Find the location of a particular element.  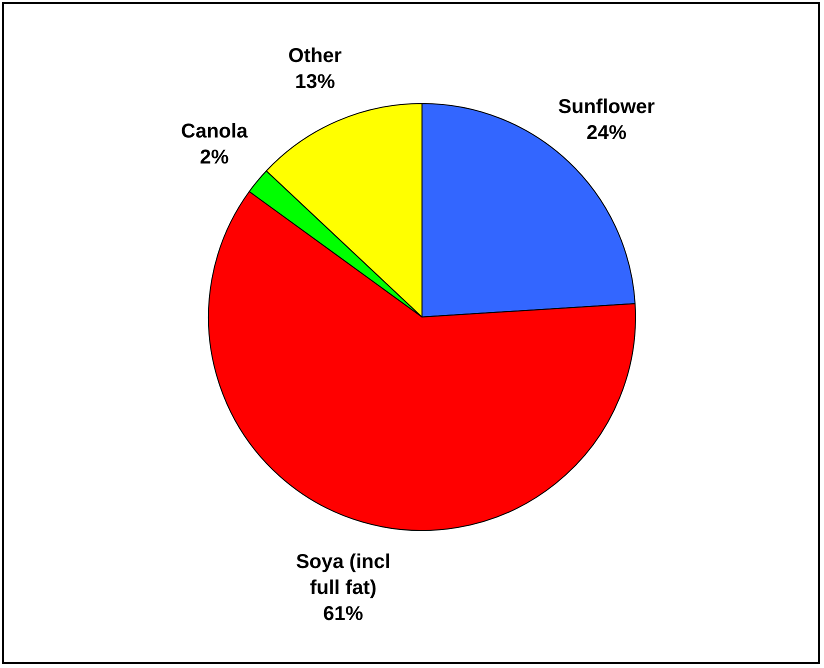

data-label: 13% is located at coordinates (315, 82).